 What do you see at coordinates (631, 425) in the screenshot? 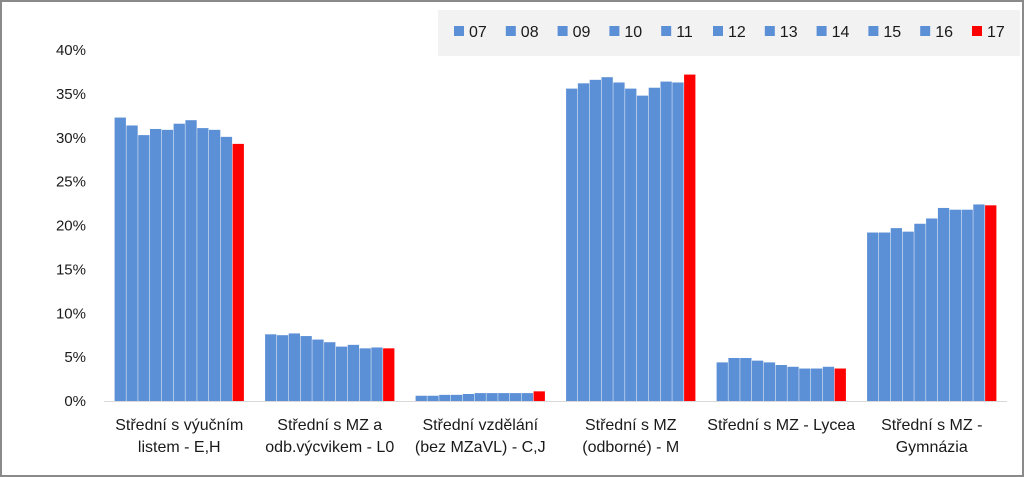
I see `category-label: Střední s MZ` at bounding box center [631, 425].